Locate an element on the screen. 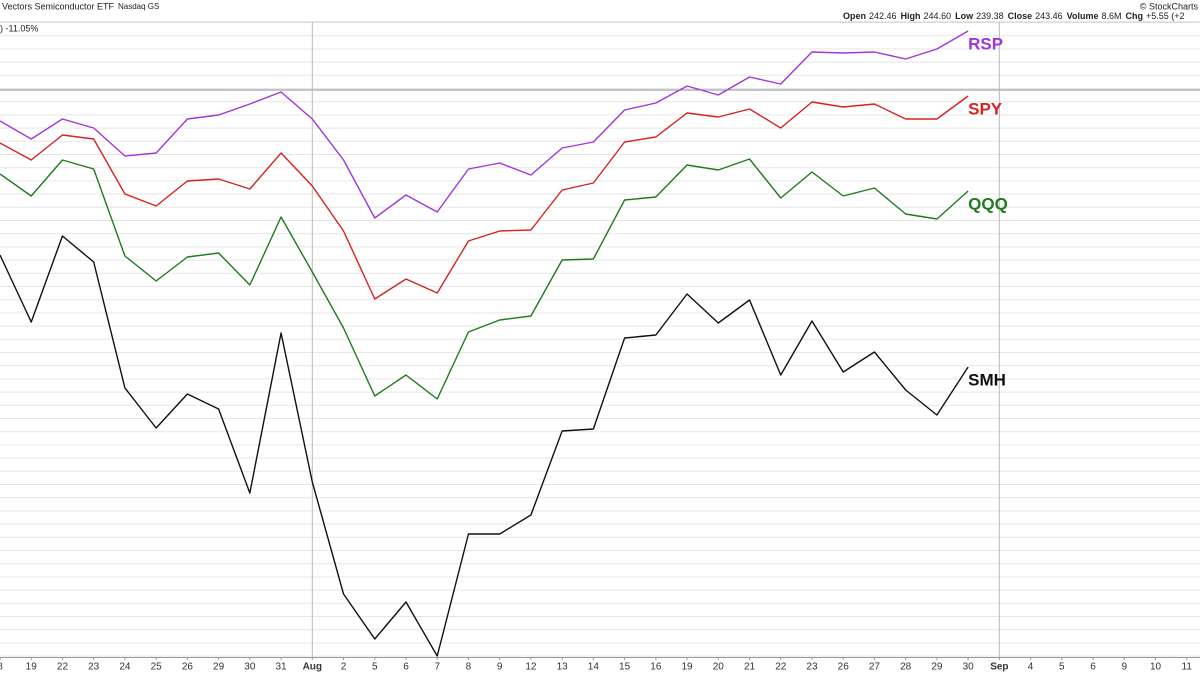 The width and height of the screenshot is (1200, 675). quote-label: Close is located at coordinates (1020, 16).